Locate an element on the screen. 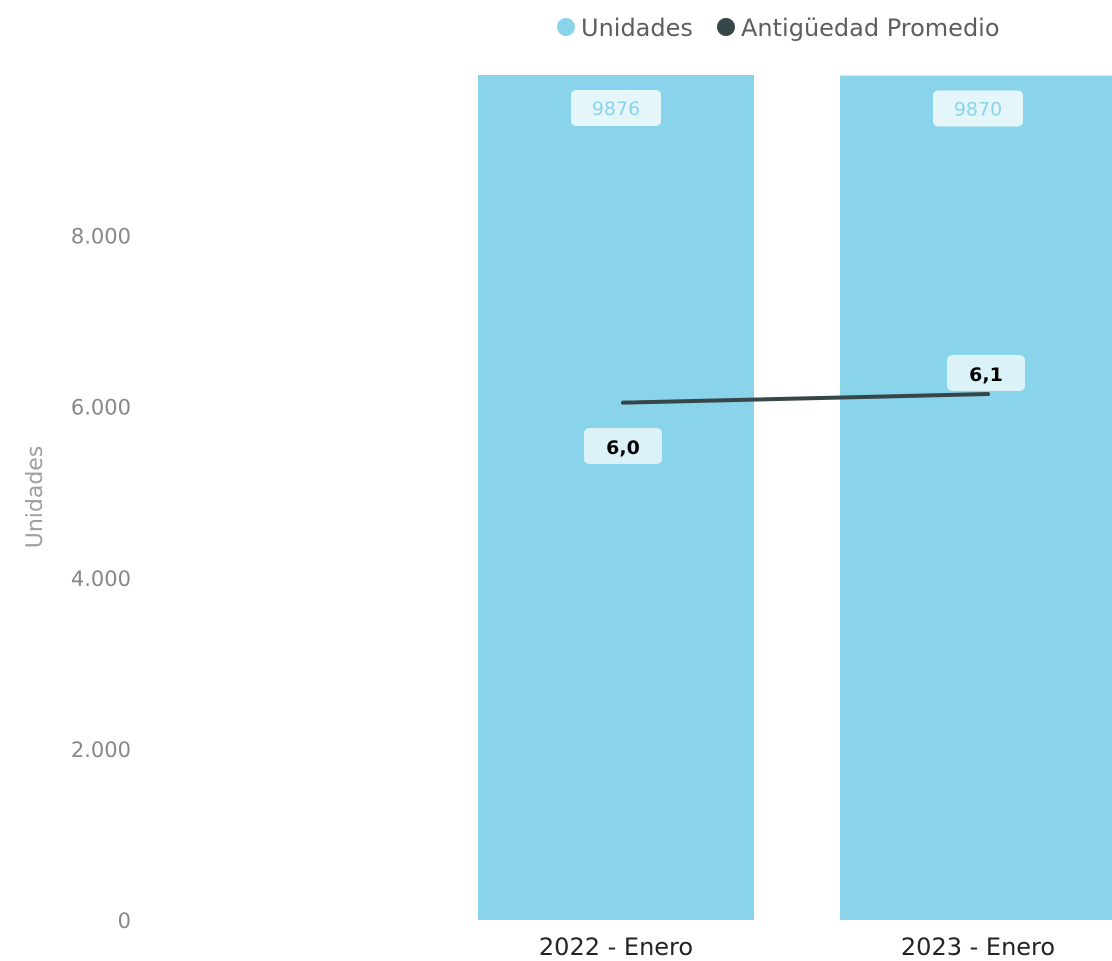  legend-label-unidades: Unidades is located at coordinates (637, 28).